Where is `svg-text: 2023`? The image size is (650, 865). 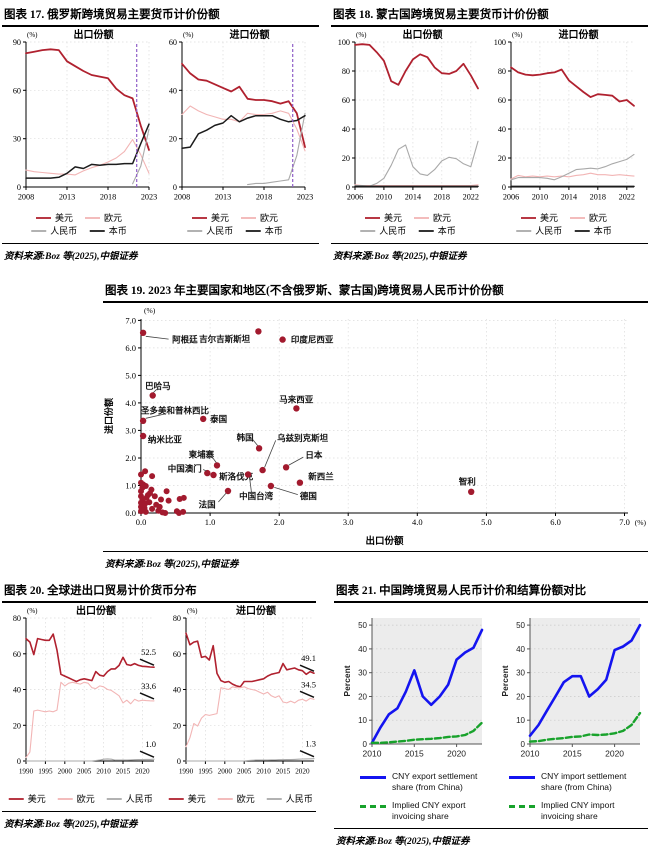
svg-text: 2023 is located at coordinates (305, 197).